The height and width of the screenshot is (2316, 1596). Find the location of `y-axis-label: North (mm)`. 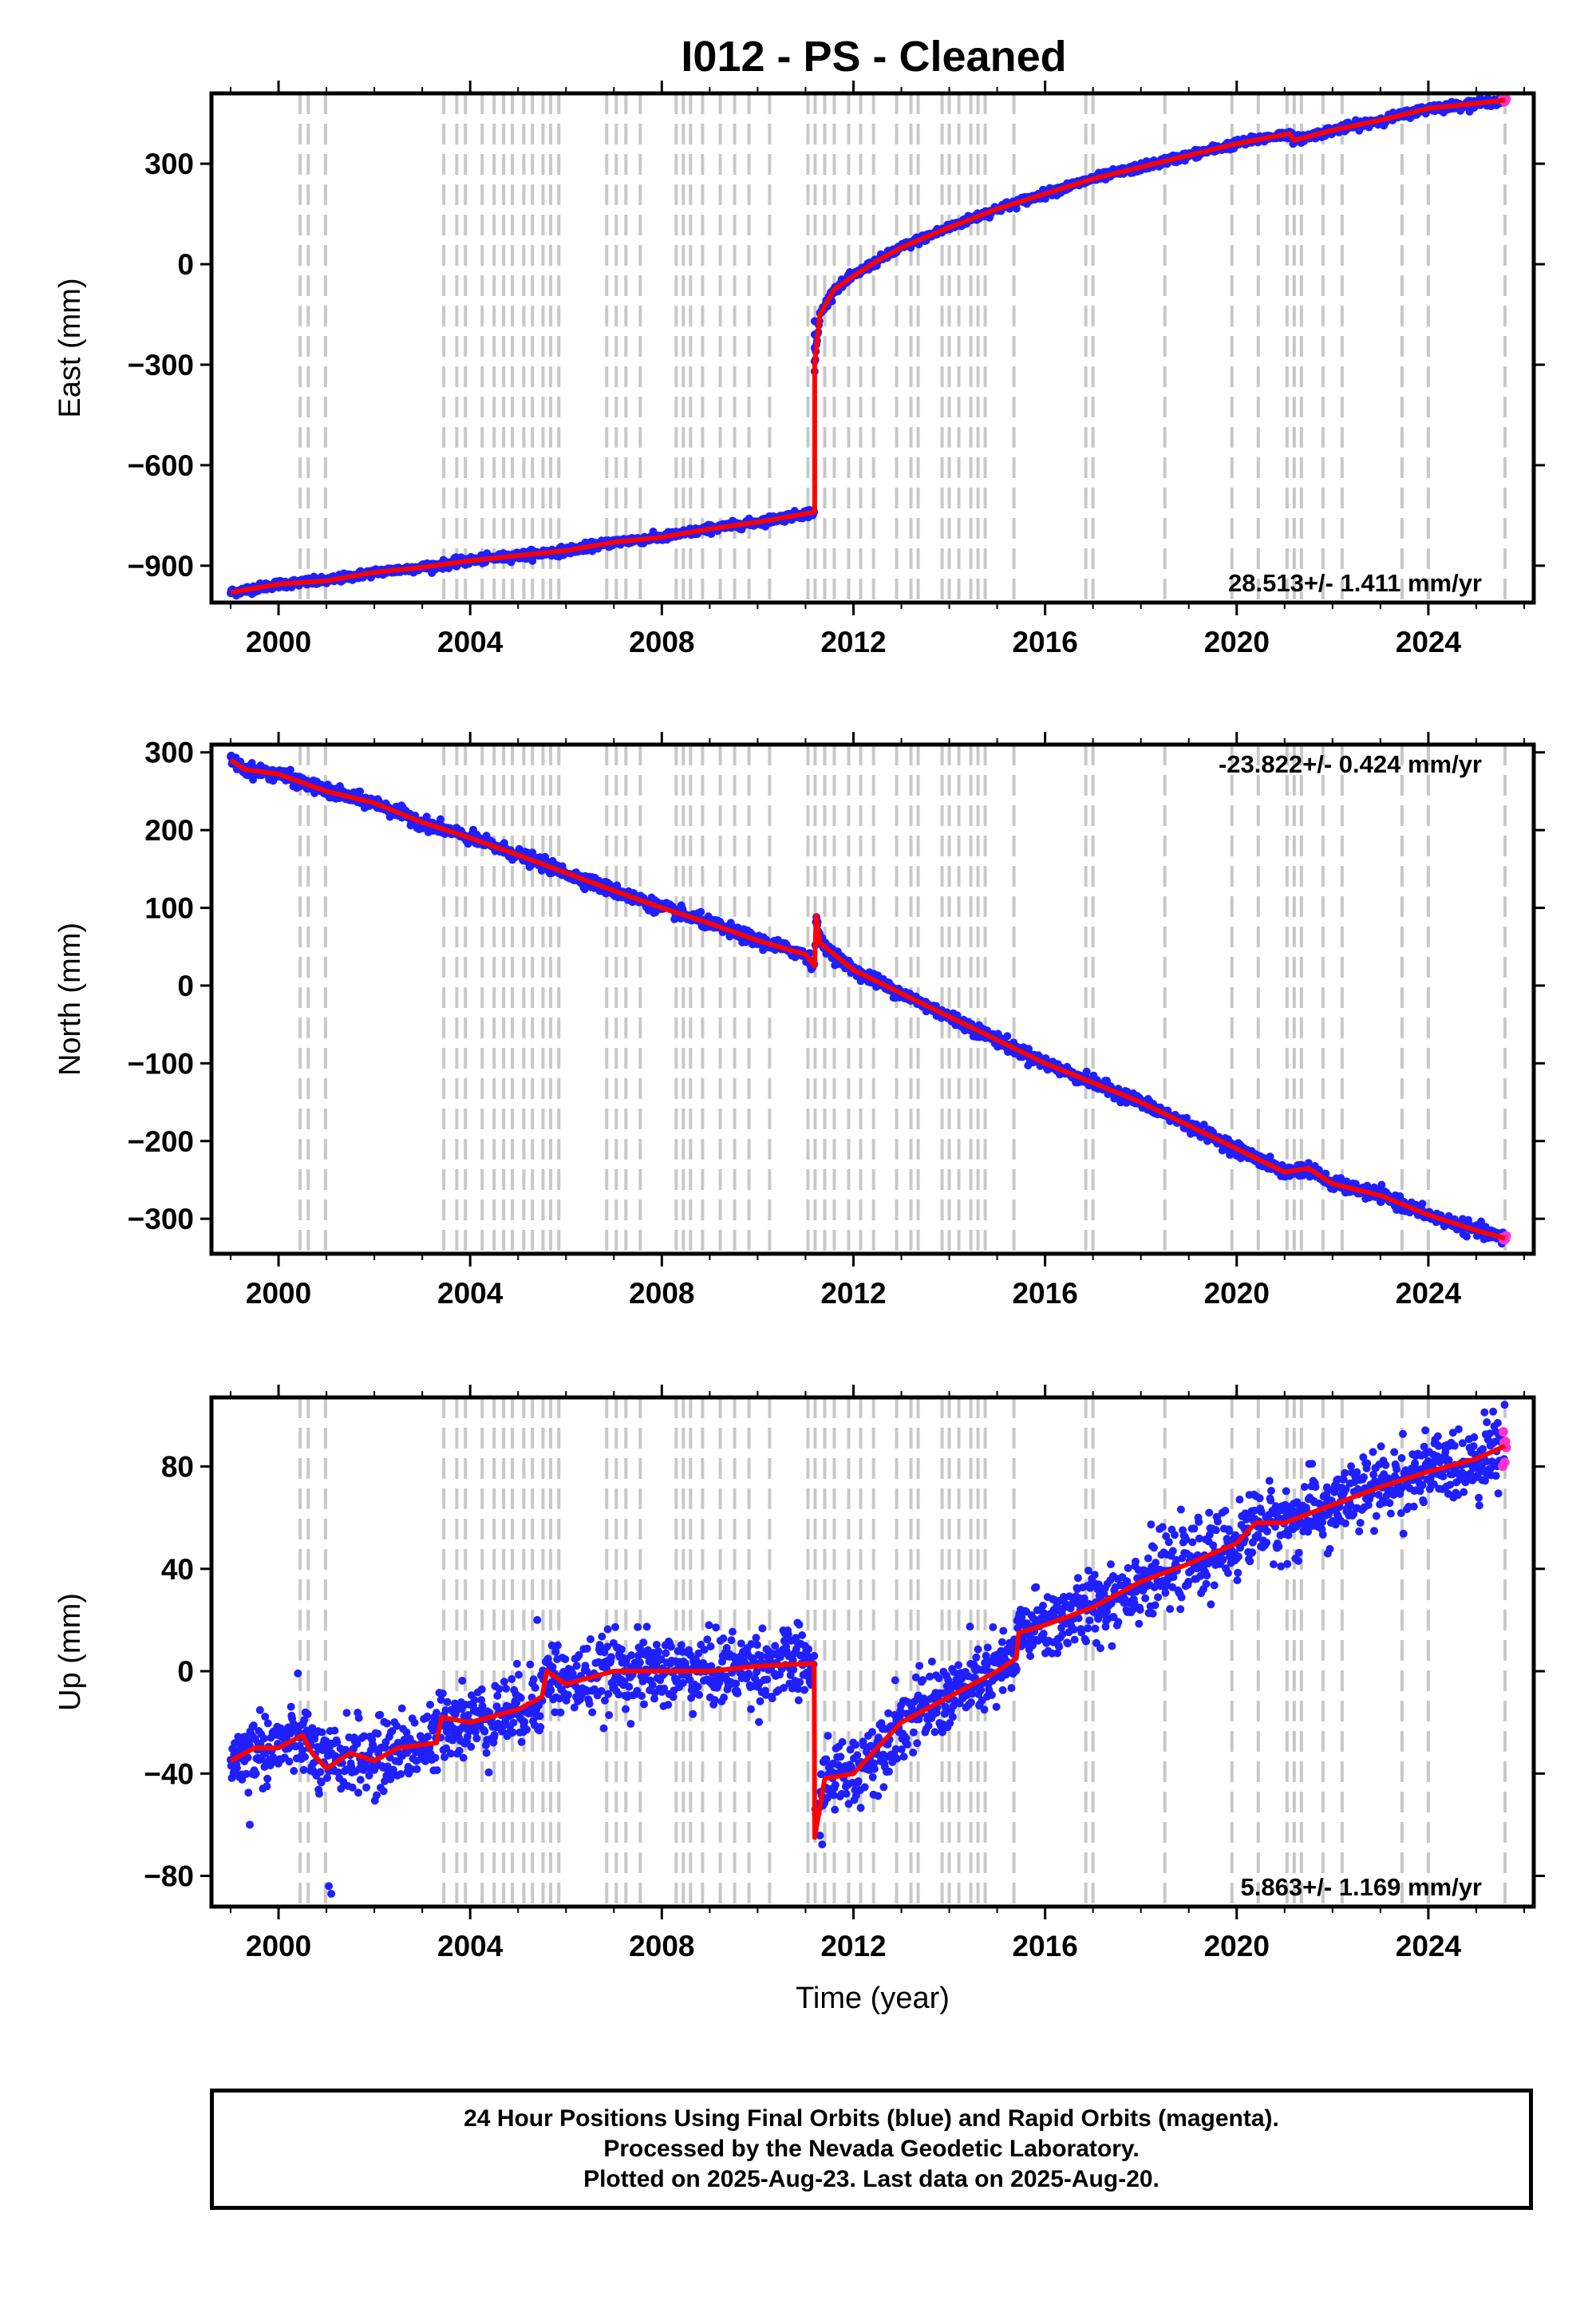

y-axis-label: North (mm) is located at coordinates (70, 999).